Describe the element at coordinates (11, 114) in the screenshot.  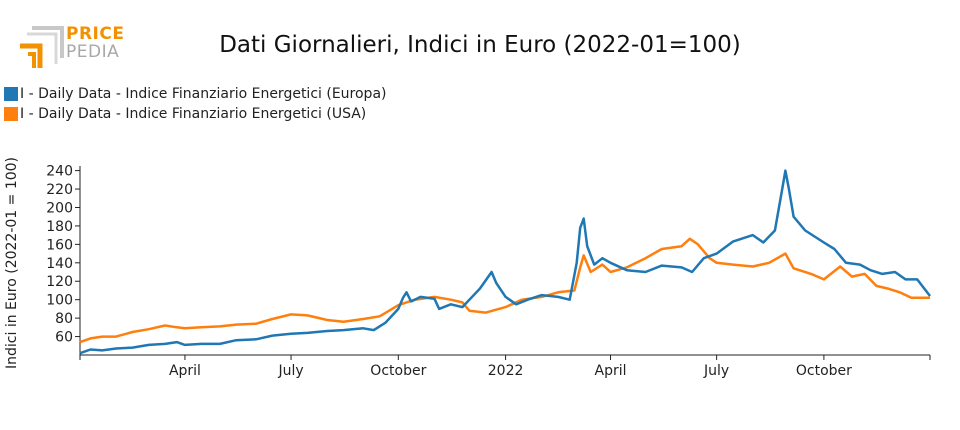
I see `legend-swatch-usa` at that location.